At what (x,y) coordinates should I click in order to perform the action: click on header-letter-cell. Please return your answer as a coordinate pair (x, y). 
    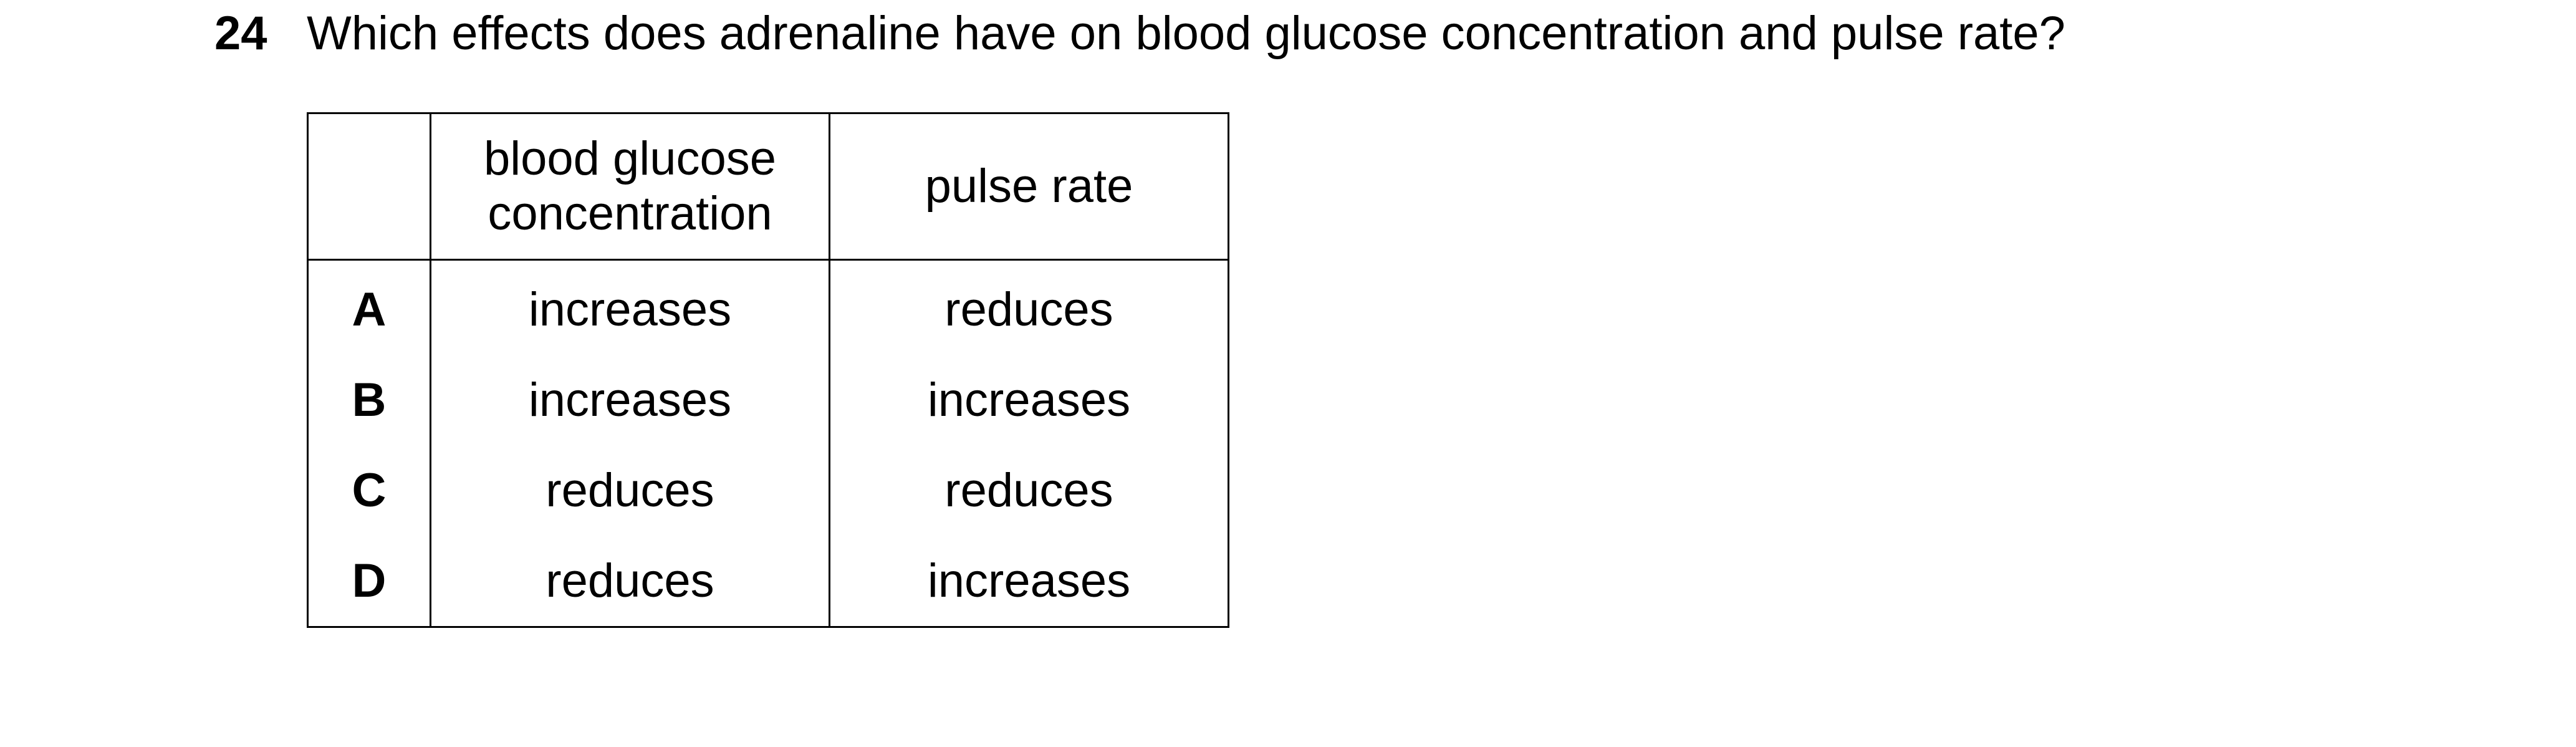
    Looking at the image, I should click on (369, 187).